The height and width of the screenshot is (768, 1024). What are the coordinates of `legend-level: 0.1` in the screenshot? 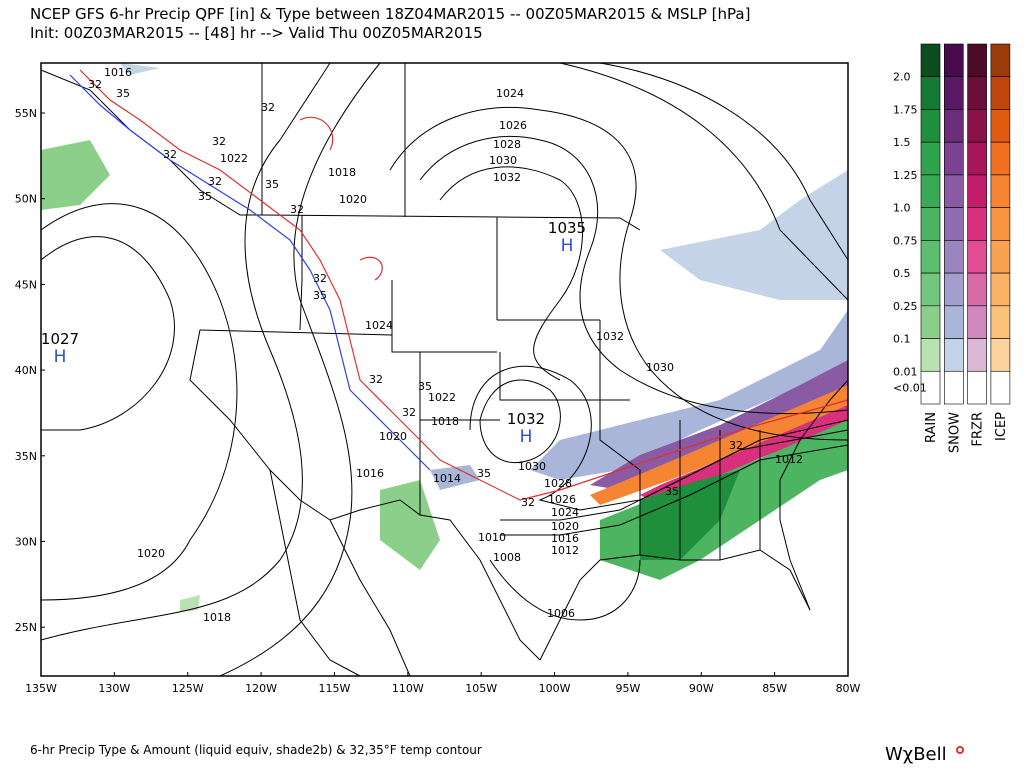 It's located at (902, 339).